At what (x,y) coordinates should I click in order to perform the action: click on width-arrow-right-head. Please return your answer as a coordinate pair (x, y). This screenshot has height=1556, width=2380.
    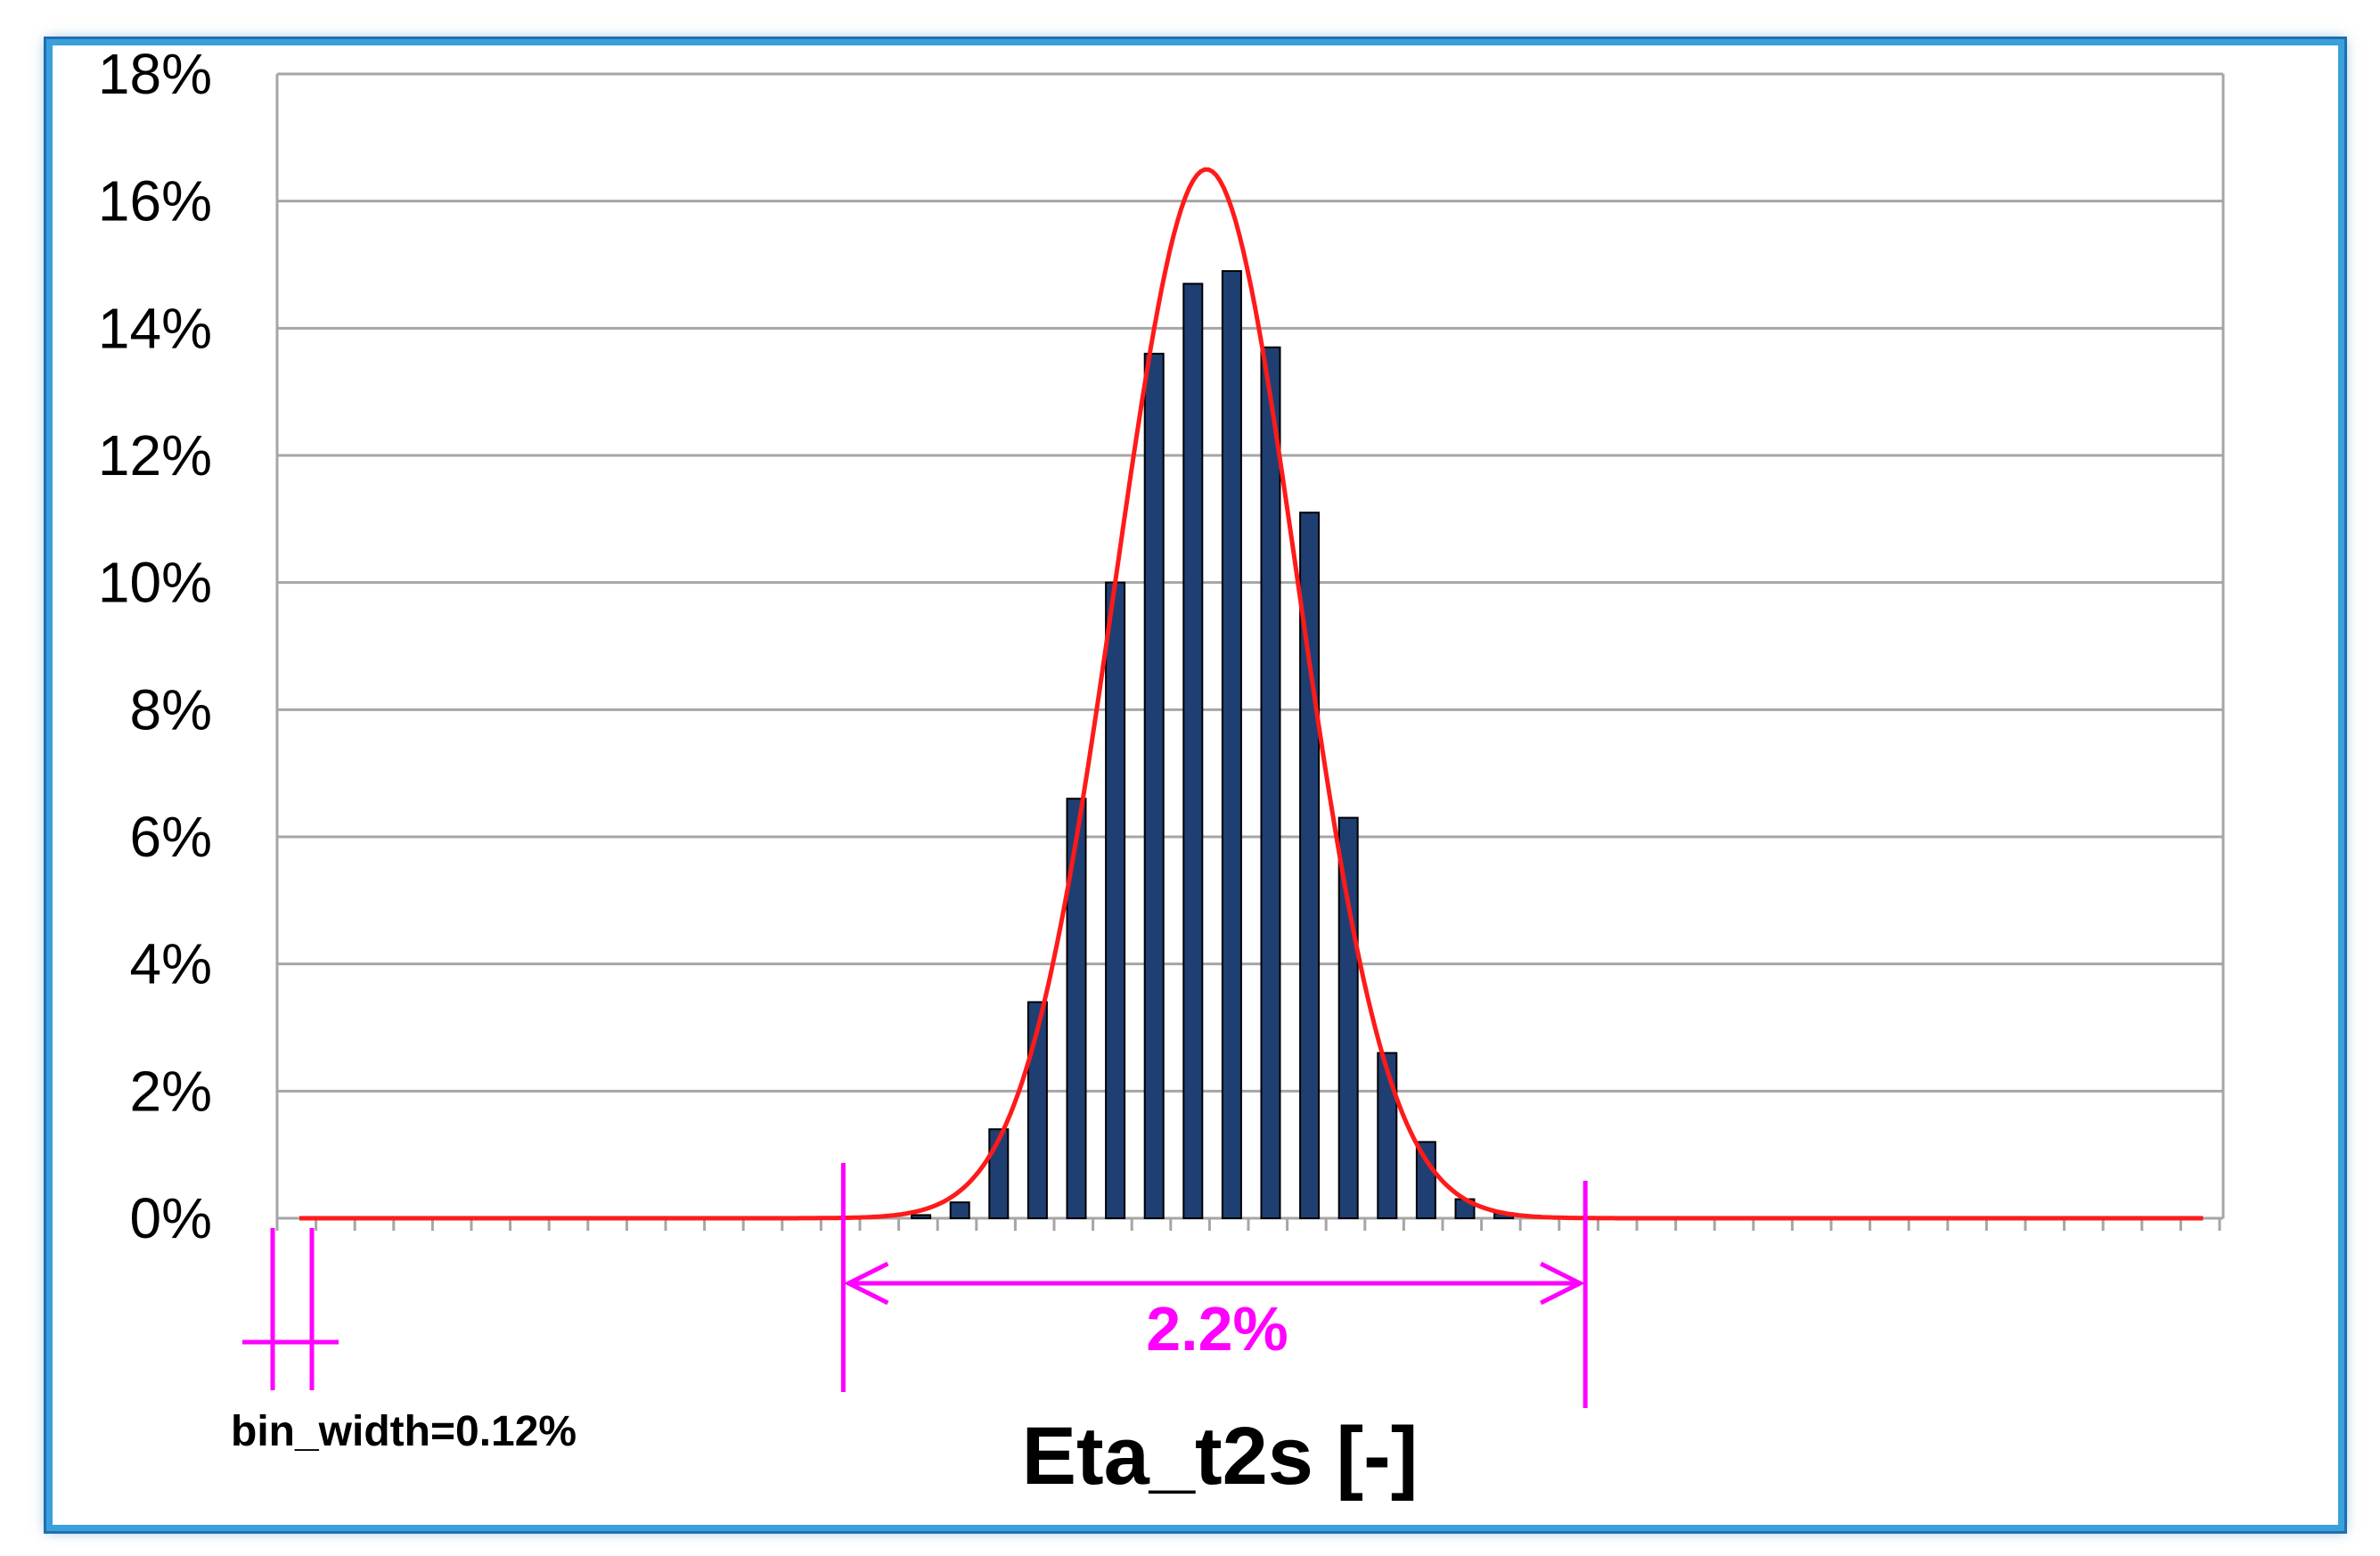
    Looking at the image, I should click on (1563, 1283).